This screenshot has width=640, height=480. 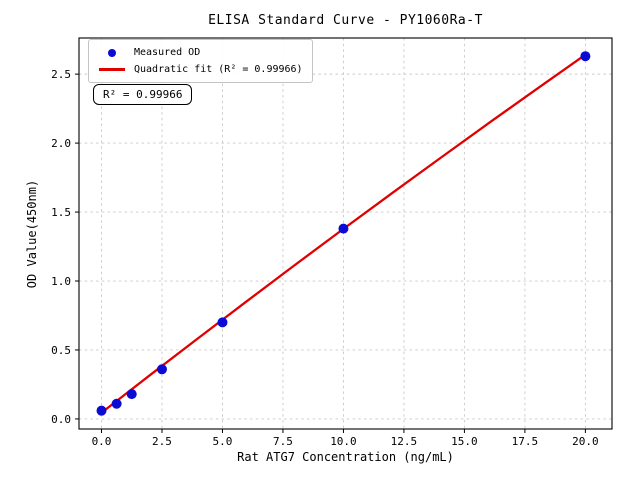 What do you see at coordinates (345, 20) in the screenshot?
I see `chart-title: ELISA Standard Curve - PY1060Ra-T` at bounding box center [345, 20].